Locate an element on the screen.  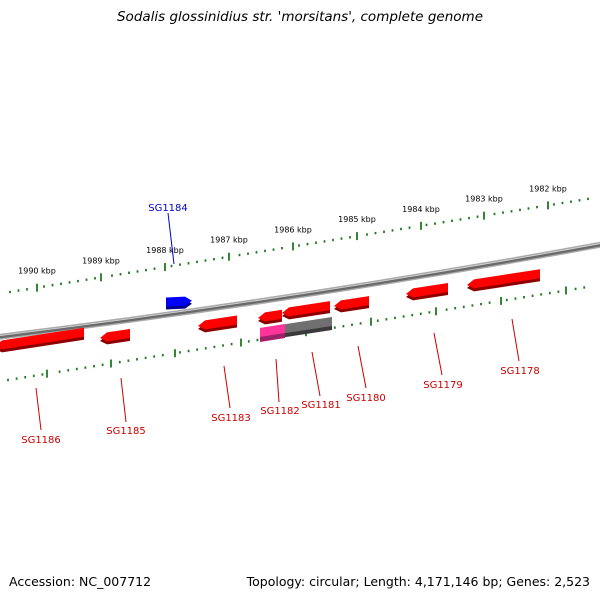
gene-SG1182-face is located at coordinates (270, 315).